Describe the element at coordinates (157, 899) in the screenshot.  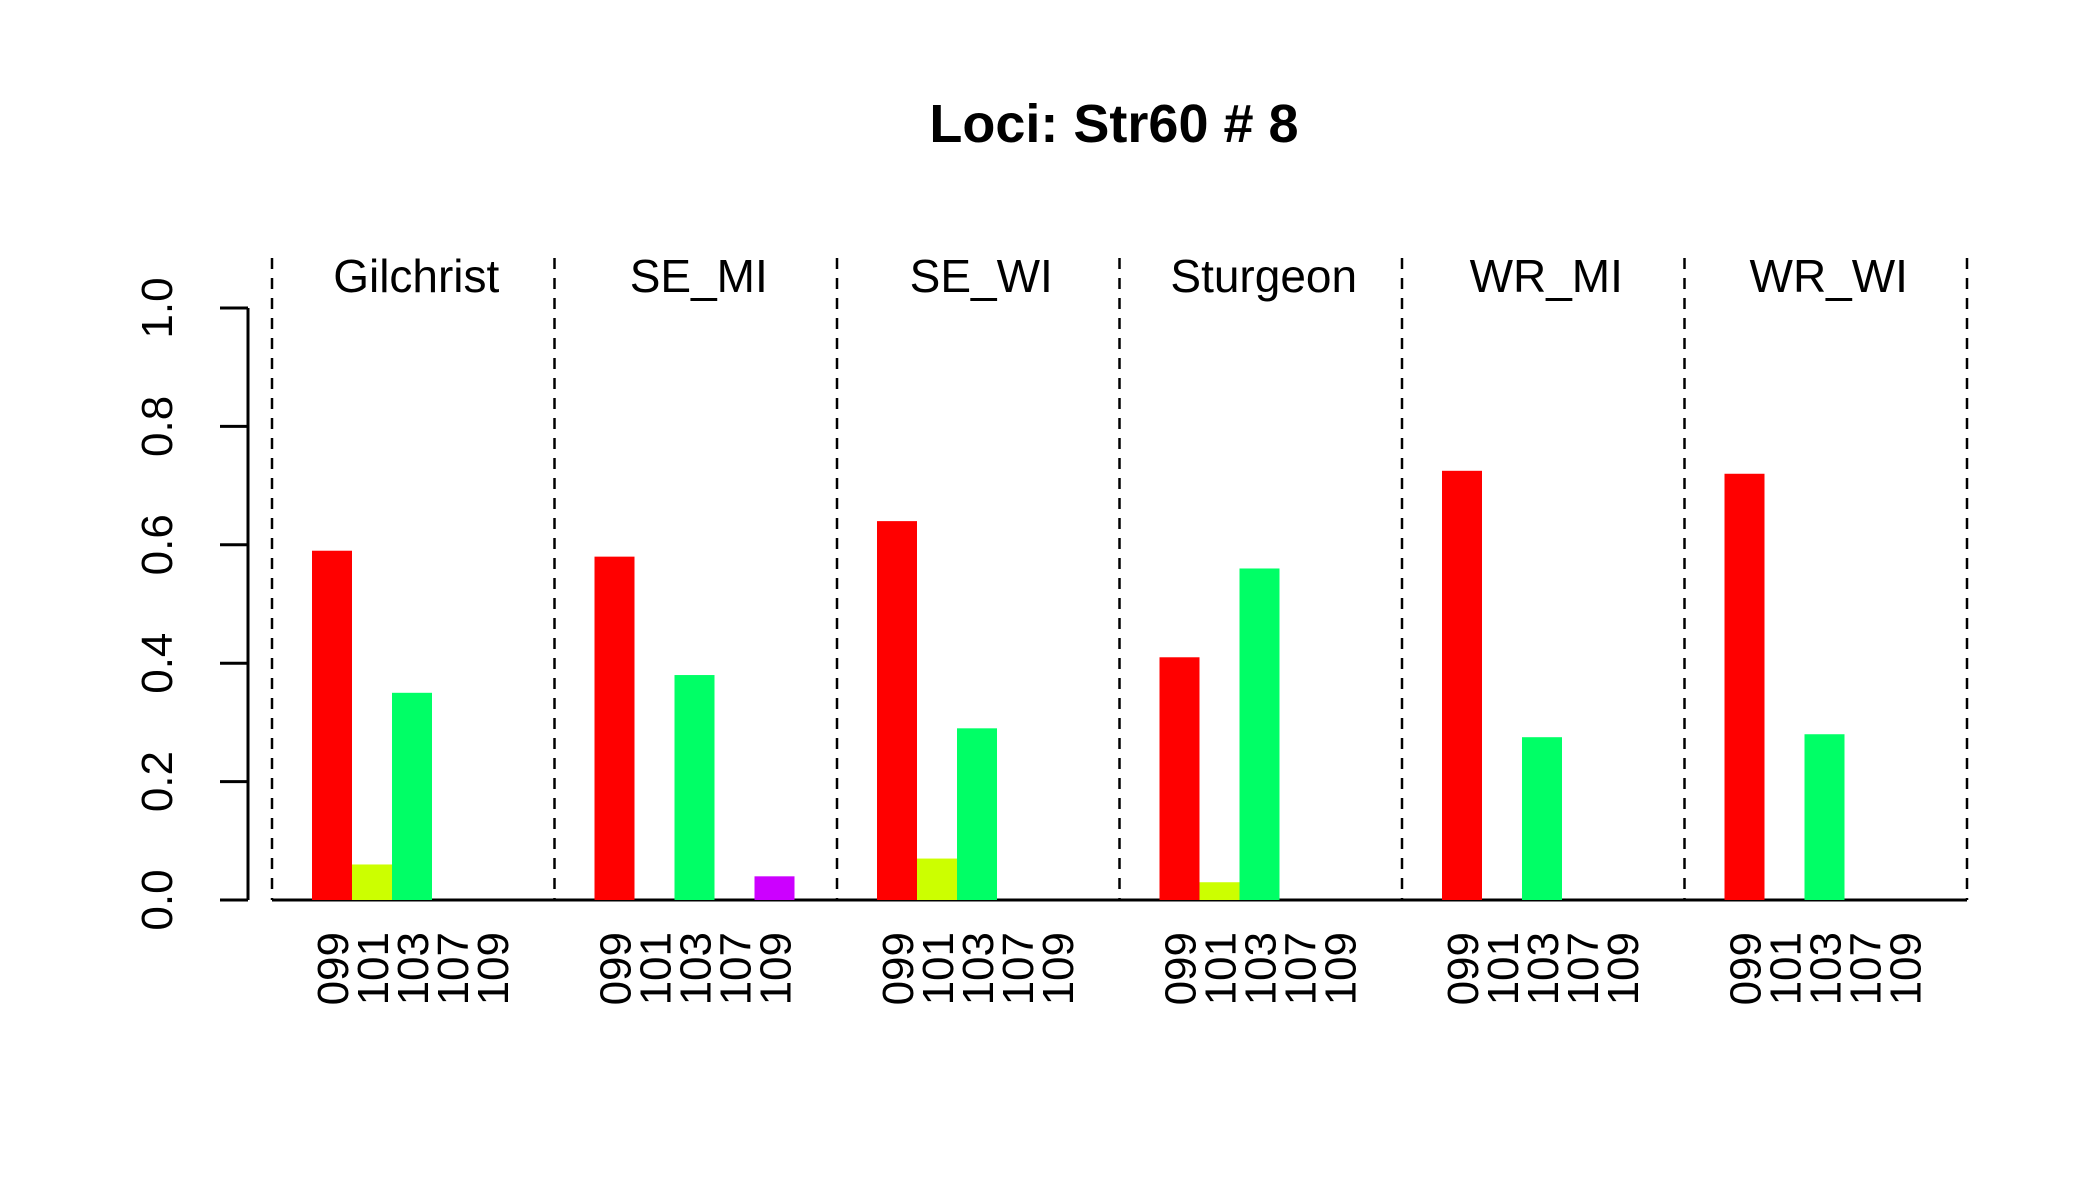
I see `y-tick-label: 0.0` at that location.